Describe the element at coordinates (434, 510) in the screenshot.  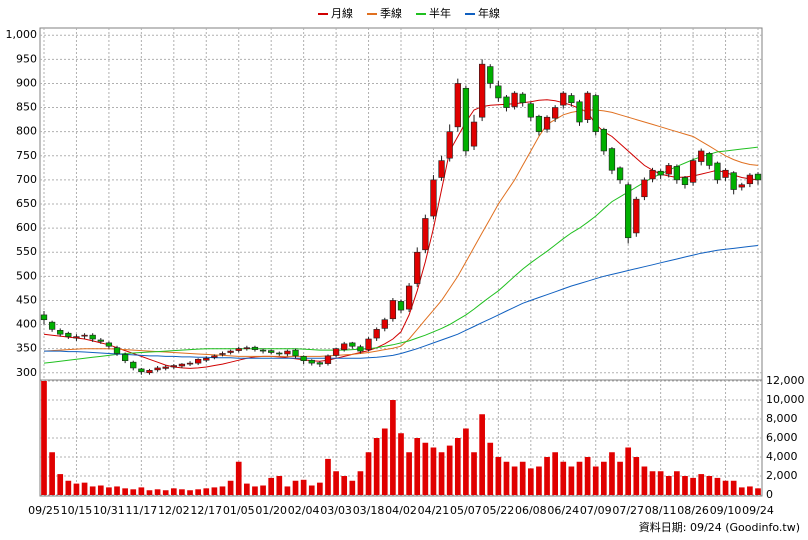
I see `x-tick-label: 04/21` at that location.